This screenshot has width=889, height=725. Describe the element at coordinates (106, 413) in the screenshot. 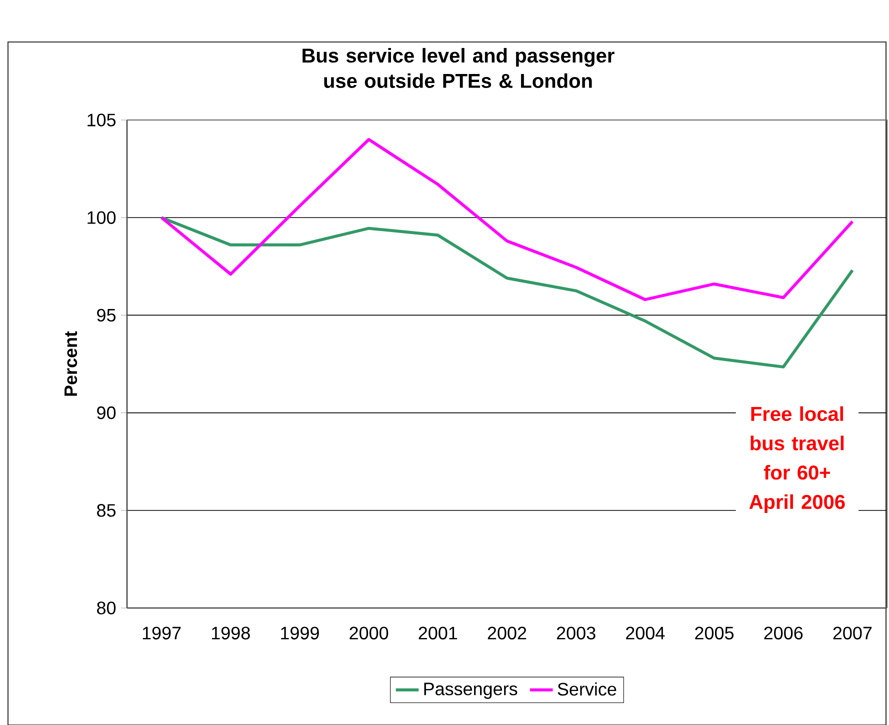

I see `y-tick-label: 90` at that location.